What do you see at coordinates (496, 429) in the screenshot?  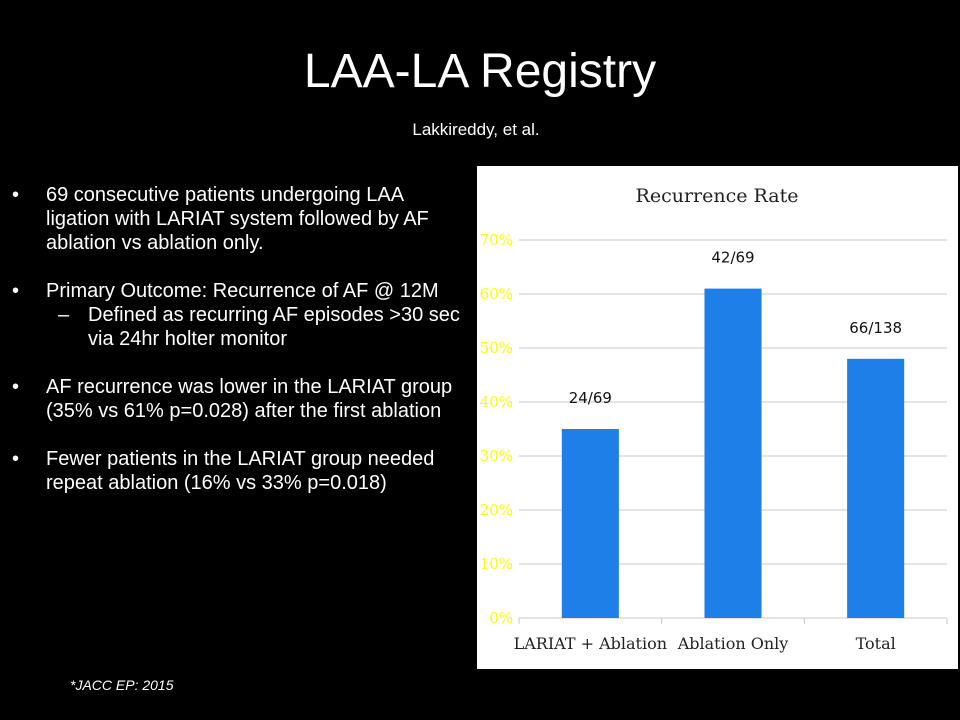 I see `y-axis-ticks: 0% 10% 20% 30% 40% 50% 60% 70%` at bounding box center [496, 429].